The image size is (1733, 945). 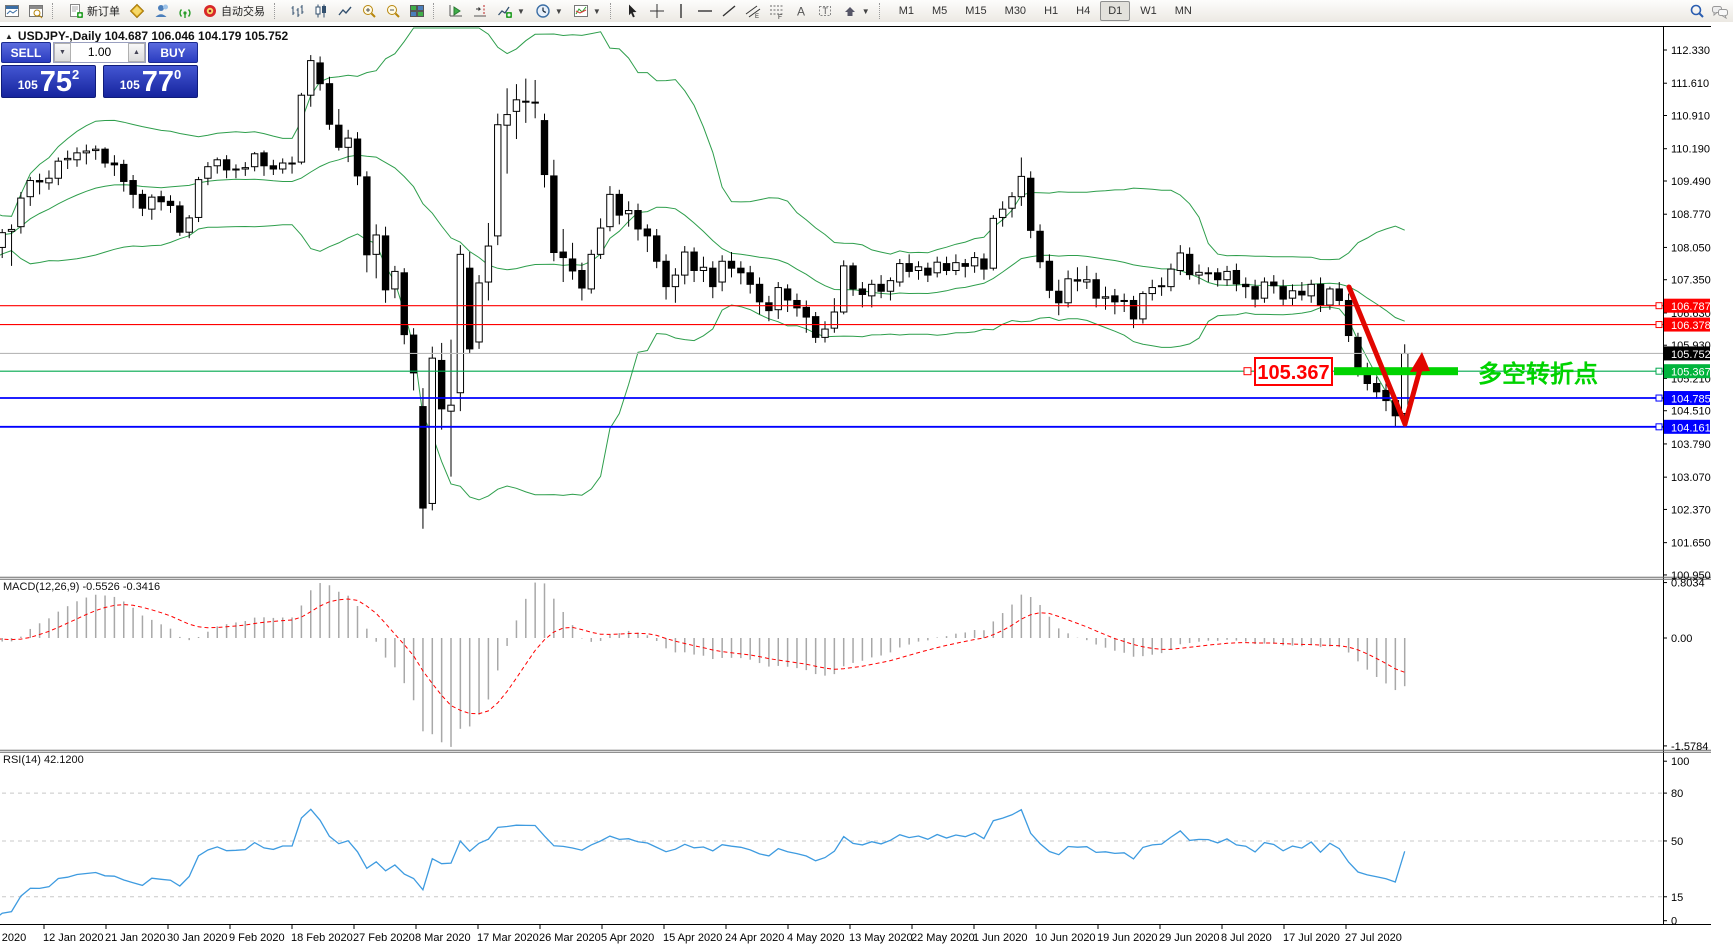 I want to click on equidistant-channel-icon: E, so click(x=753, y=12).